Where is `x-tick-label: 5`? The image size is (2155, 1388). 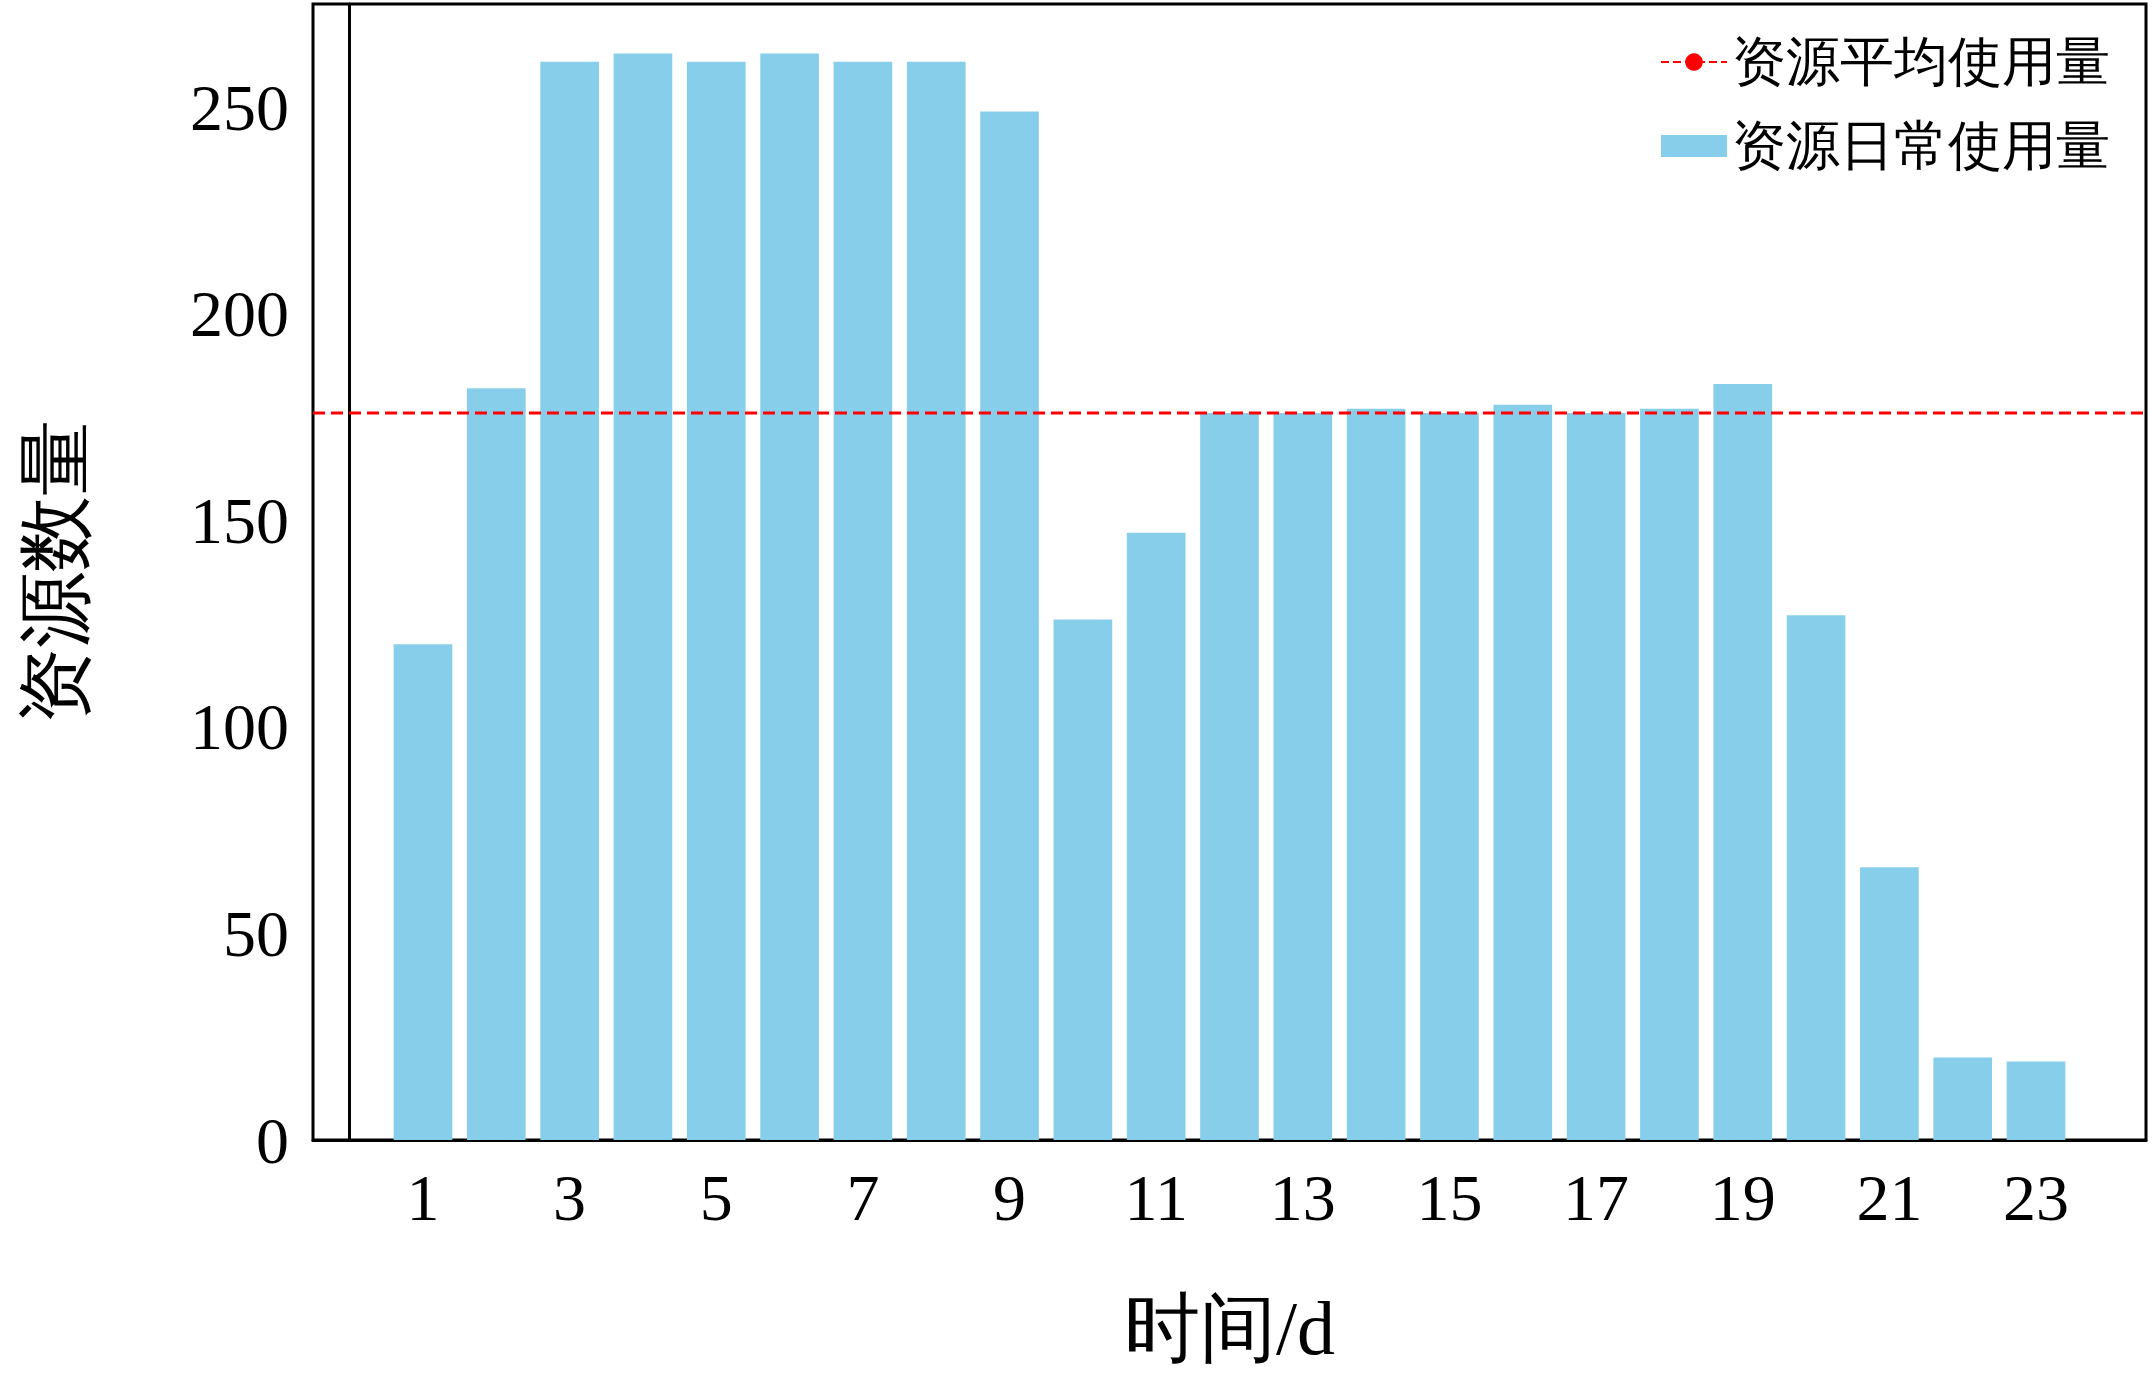
x-tick-label: 5 is located at coordinates (716, 1197).